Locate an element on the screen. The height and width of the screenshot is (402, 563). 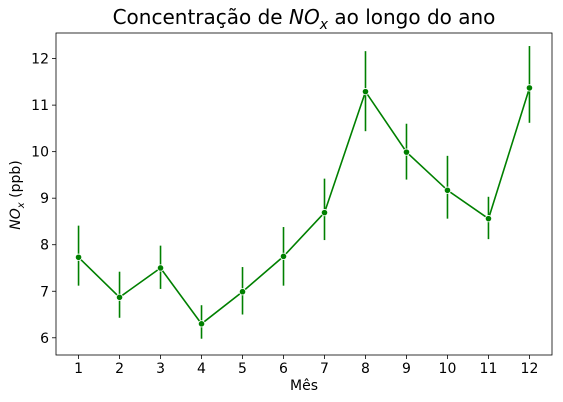
y-tick-label: 10 is located at coordinates (40, 153).